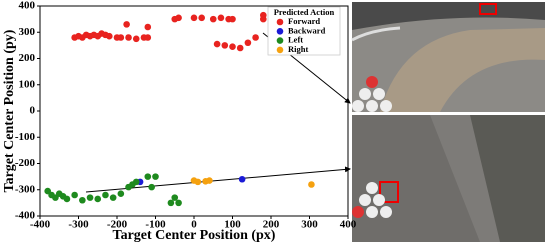 The height and width of the screenshot is (244, 547). I want to click on y-tick-label: -300, so click(25, 189).